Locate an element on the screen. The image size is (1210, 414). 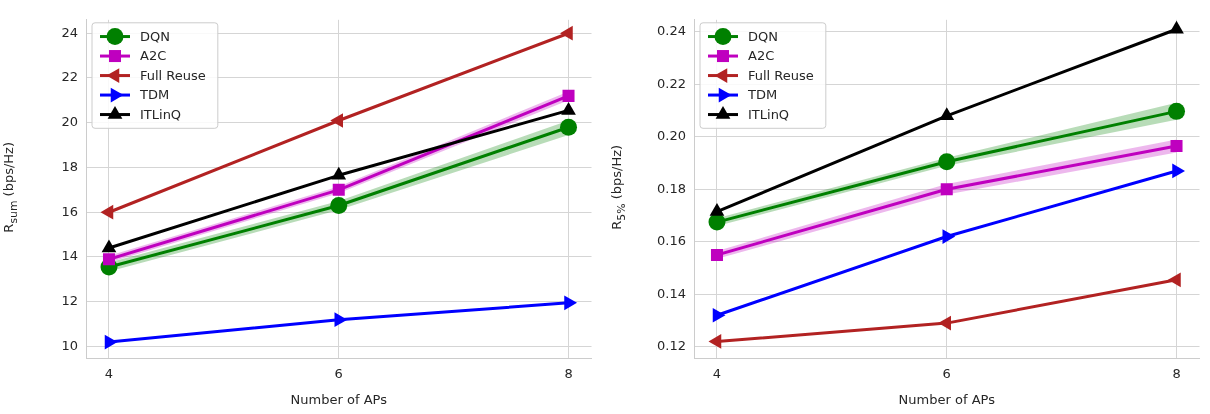
y-tick-label: 10 is located at coordinates (69, 345).